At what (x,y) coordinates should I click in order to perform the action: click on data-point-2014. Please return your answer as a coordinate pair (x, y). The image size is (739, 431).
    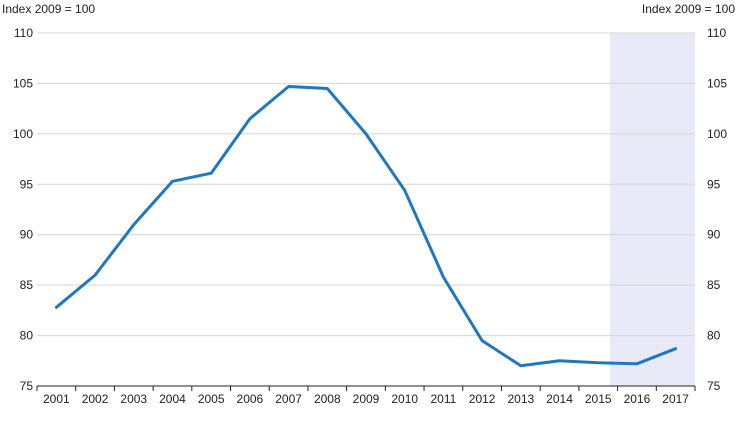
    Looking at the image, I should click on (559, 360).